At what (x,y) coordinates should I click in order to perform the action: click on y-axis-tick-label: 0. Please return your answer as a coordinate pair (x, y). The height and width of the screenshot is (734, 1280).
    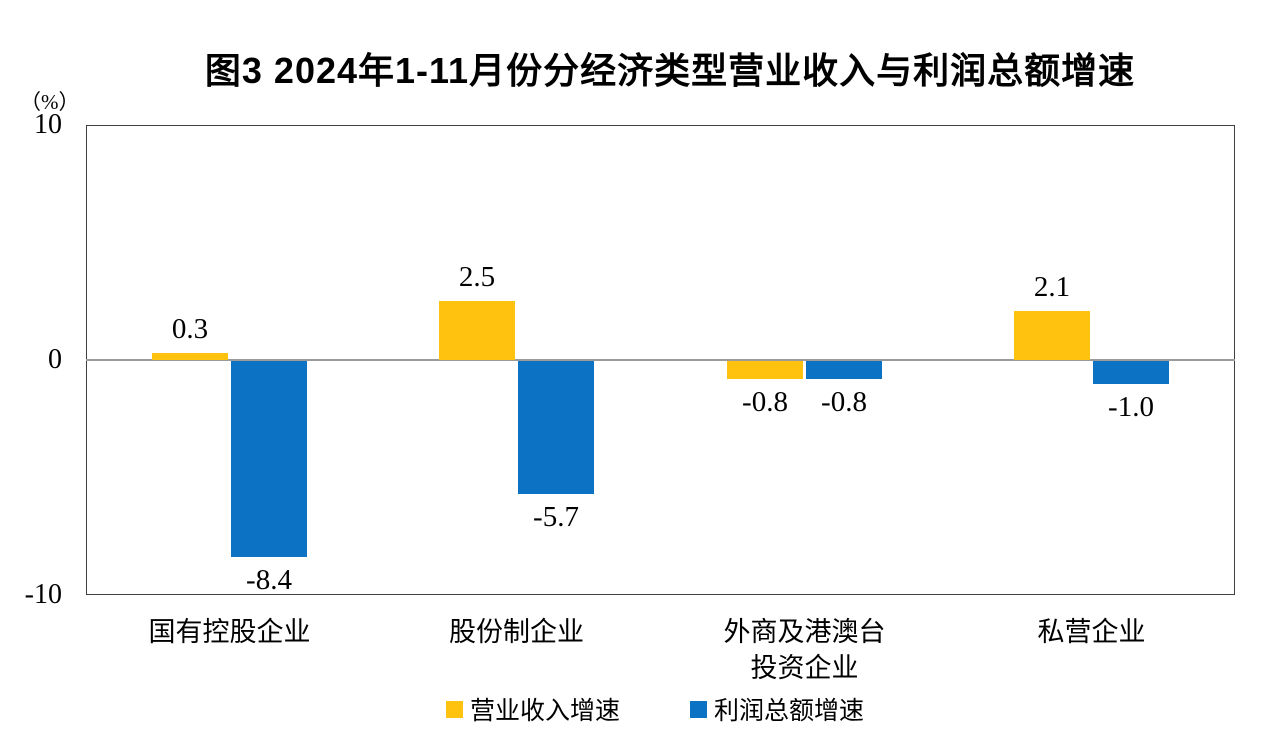
    Looking at the image, I should click on (55, 359).